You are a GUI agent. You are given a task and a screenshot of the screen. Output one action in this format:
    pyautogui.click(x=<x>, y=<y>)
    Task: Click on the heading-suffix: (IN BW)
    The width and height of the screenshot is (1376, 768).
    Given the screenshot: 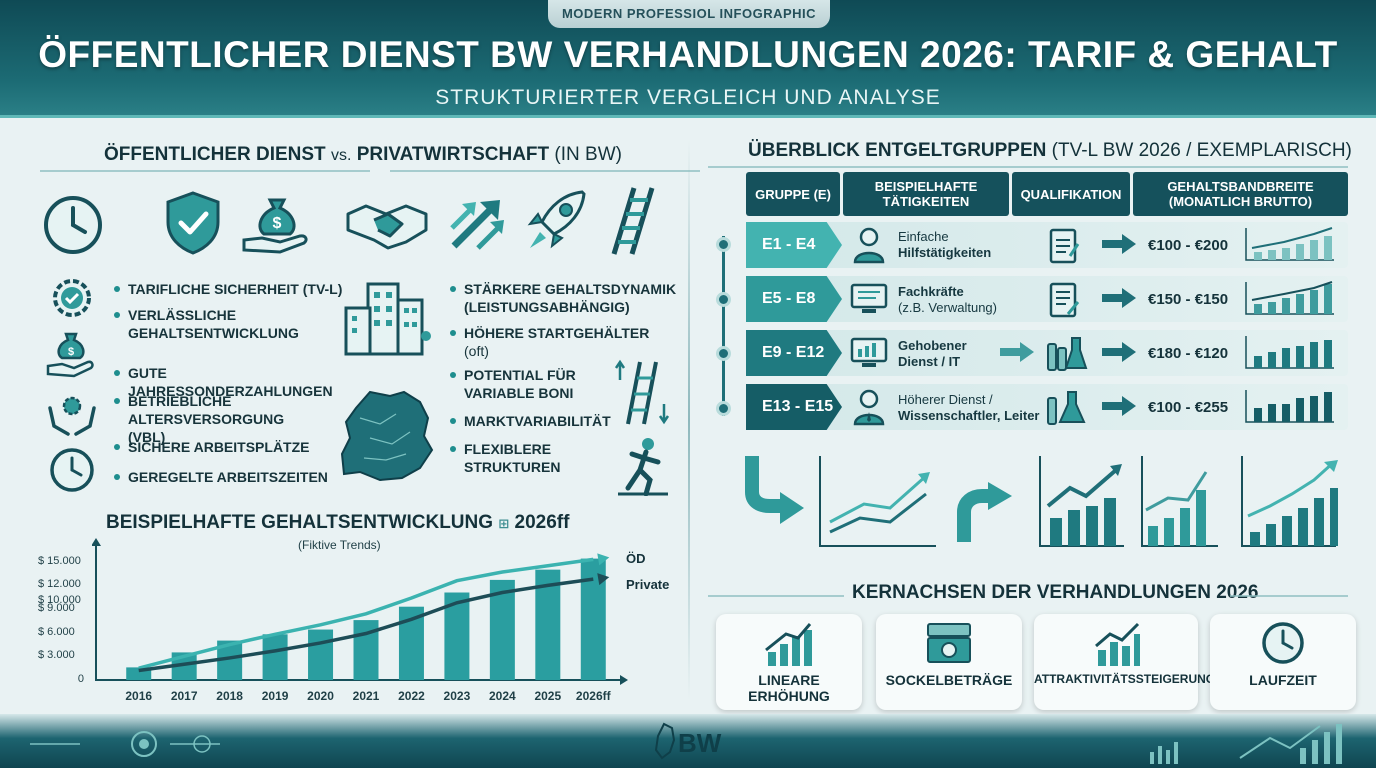 What is the action you would take?
    pyautogui.click(x=588, y=154)
    